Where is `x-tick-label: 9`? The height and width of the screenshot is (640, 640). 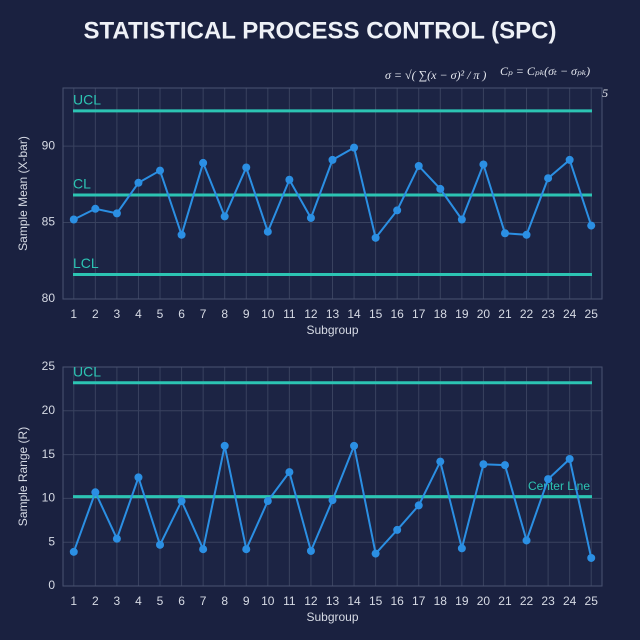 x-tick-label: 9 is located at coordinates (246, 601).